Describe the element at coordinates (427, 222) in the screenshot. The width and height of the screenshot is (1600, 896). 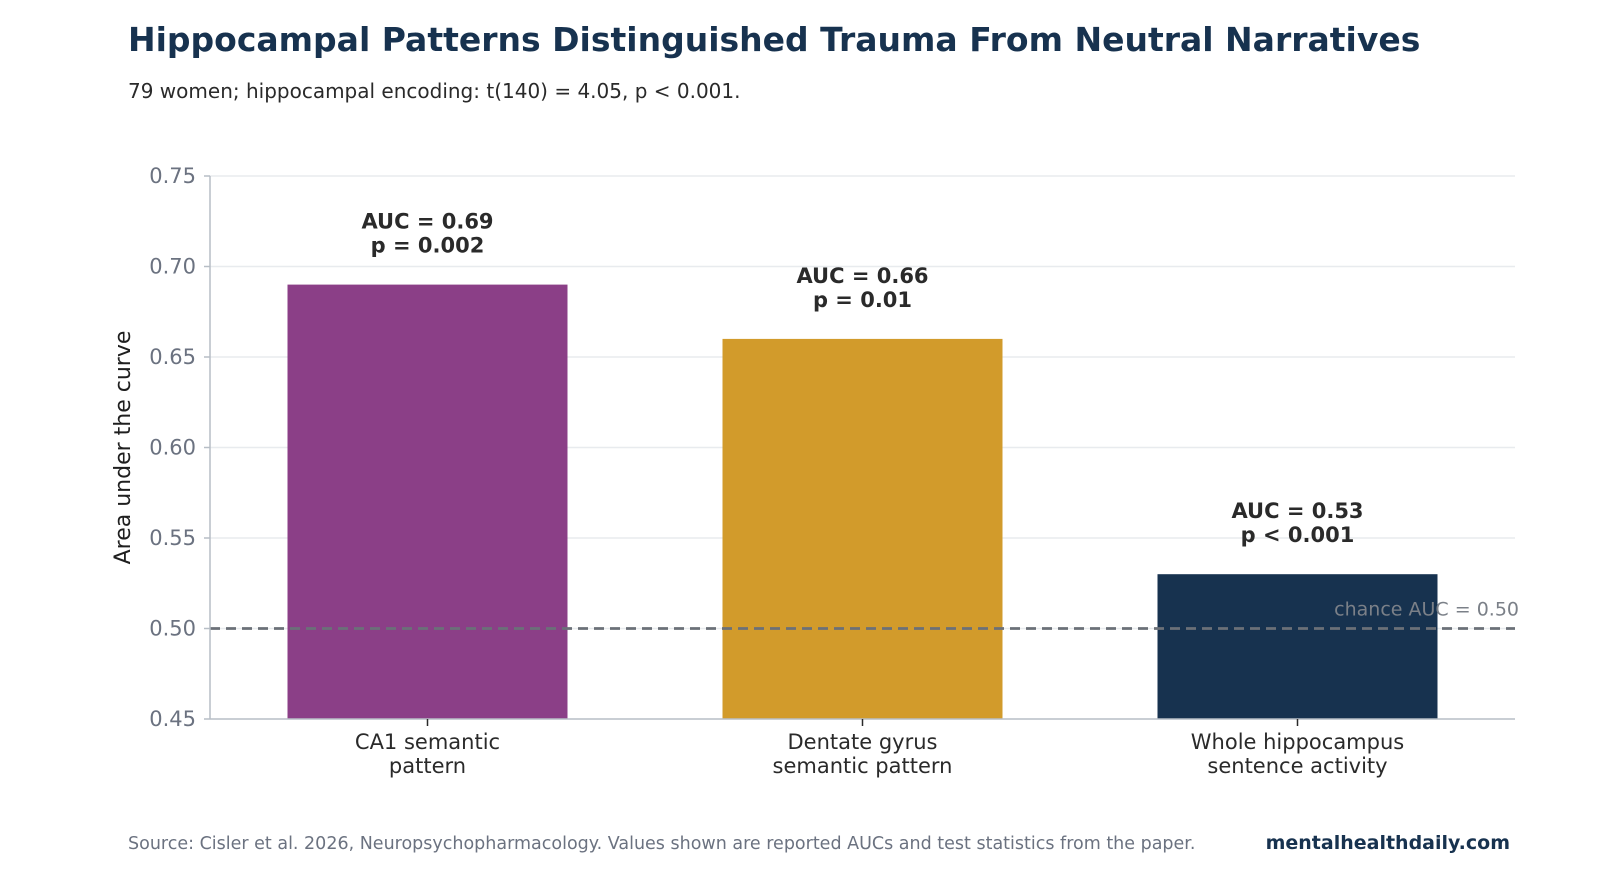
I see `bar-value-label: AUC = 0.69` at that location.